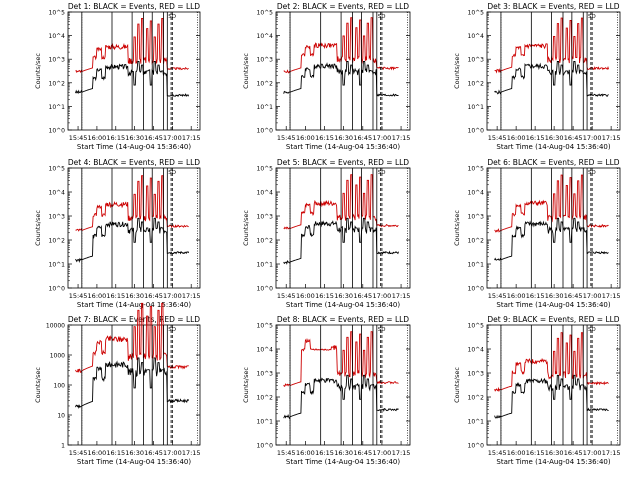 The image size is (640, 480). I want to click on panel-title: Det 5: BLACK = Events, RED = LLD, so click(343, 162).